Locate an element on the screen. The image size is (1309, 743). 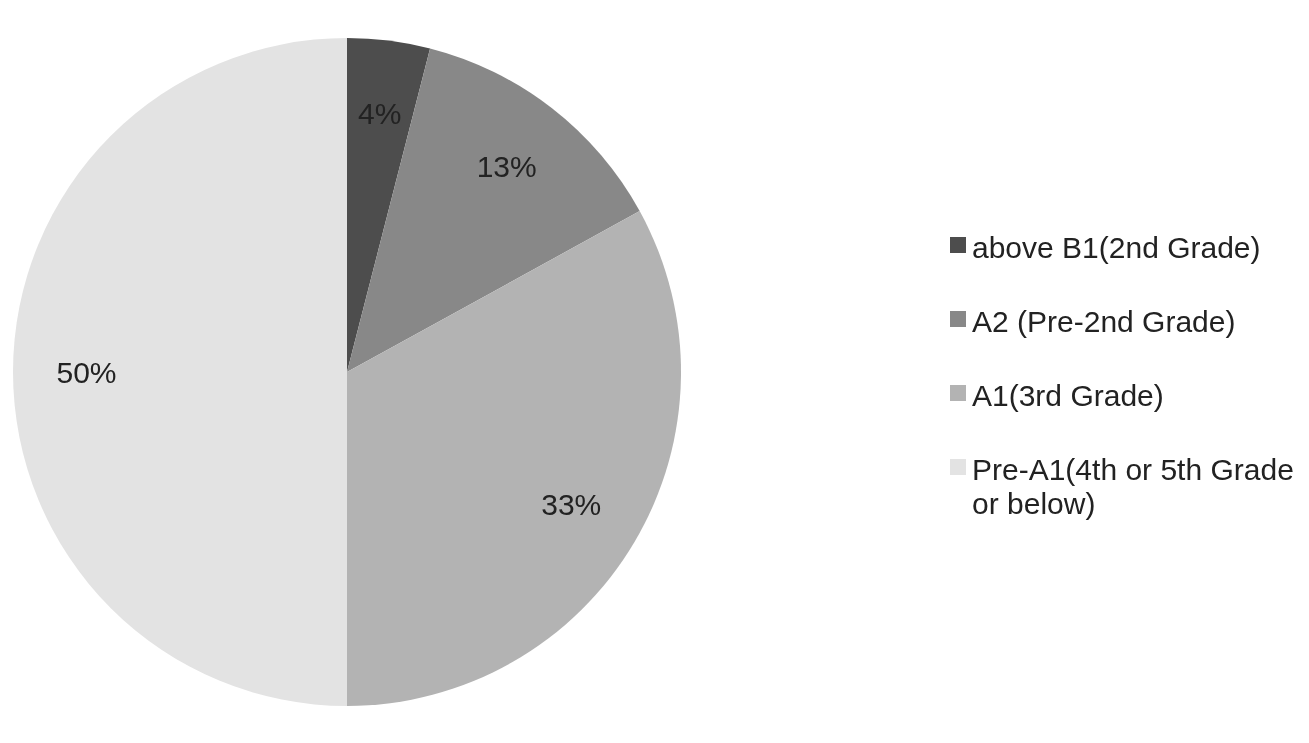
data-label: 50% is located at coordinates (86, 372).